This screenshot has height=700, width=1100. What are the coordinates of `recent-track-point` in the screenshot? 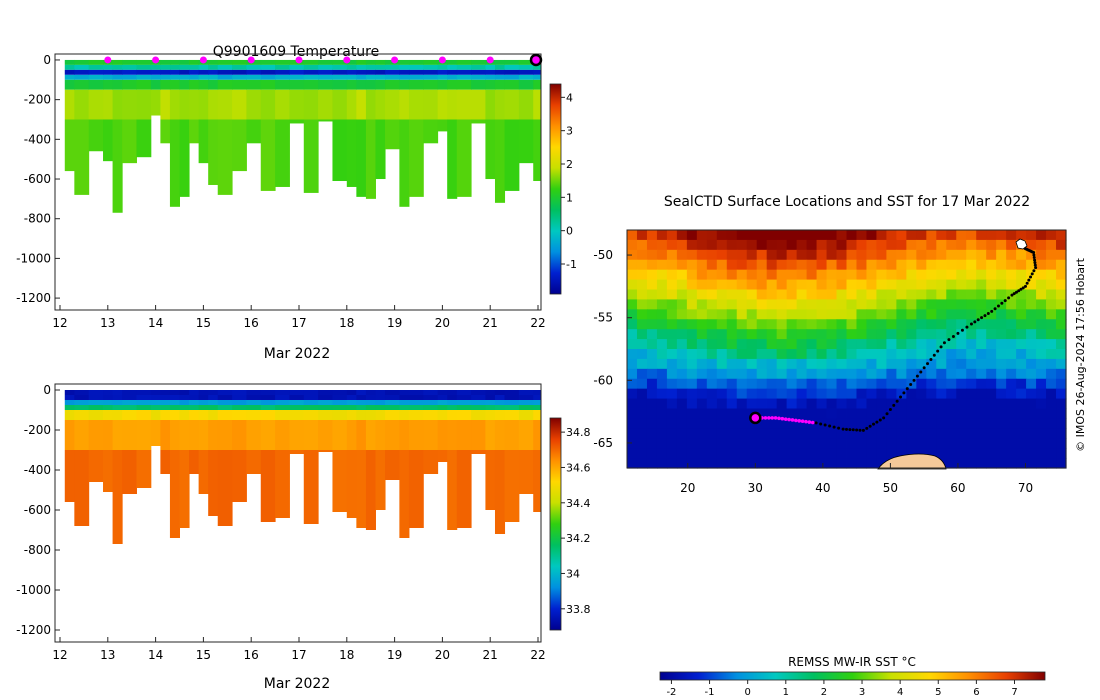 It's located at (812, 422).